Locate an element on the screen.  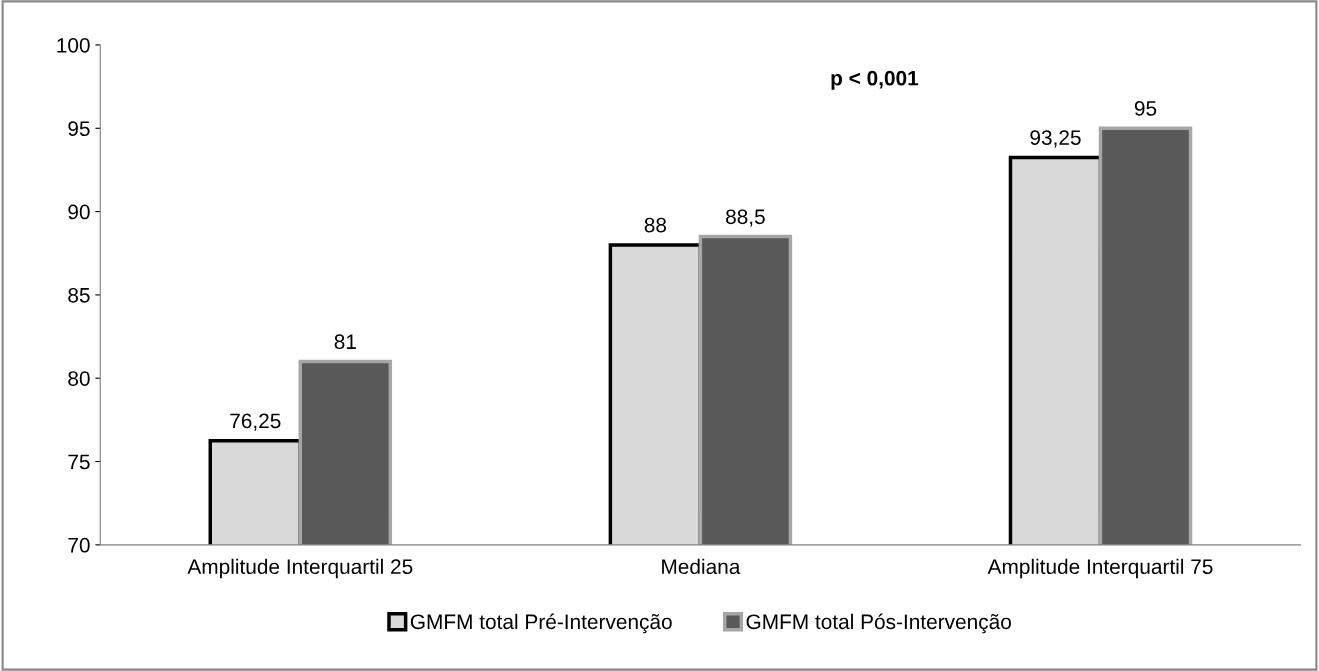
data-label: 76,25 is located at coordinates (255, 422).